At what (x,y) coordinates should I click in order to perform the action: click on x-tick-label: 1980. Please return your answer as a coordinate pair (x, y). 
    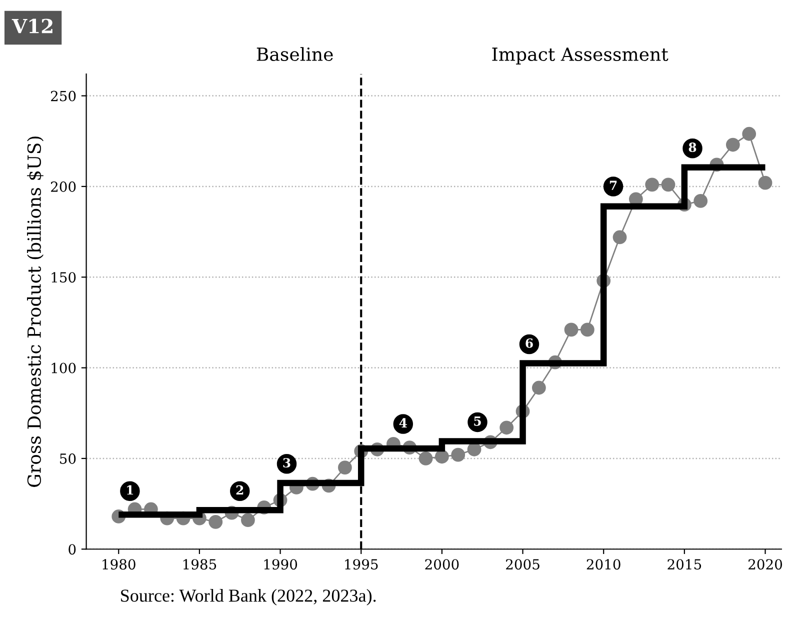
    Looking at the image, I should click on (119, 564).